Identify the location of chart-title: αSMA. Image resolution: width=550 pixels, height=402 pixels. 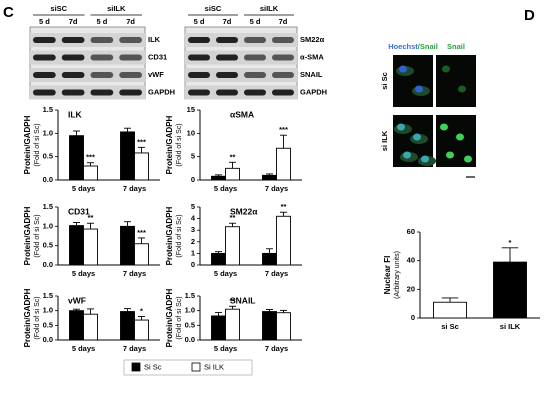
(242, 114).